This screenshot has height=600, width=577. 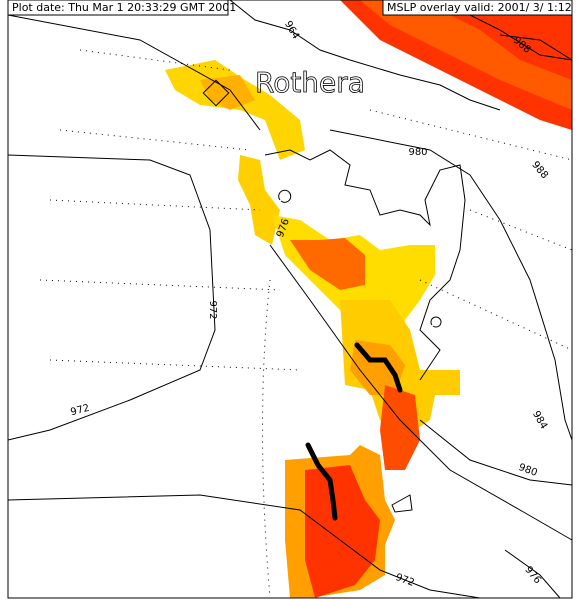 I want to click on contour-label: 980, so click(x=417, y=152).